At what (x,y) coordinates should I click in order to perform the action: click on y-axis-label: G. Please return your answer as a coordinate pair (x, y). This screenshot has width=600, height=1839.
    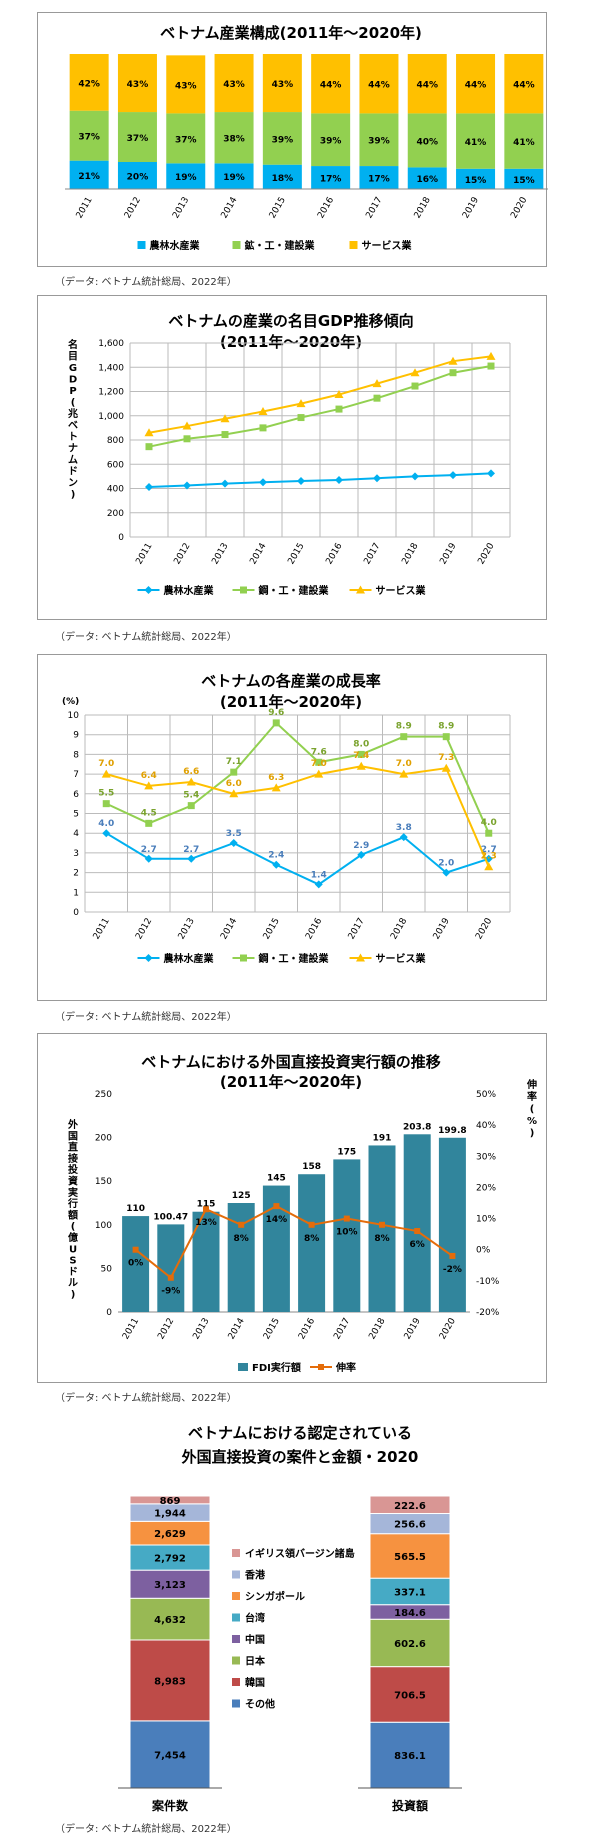
    Looking at the image, I should click on (73, 368).